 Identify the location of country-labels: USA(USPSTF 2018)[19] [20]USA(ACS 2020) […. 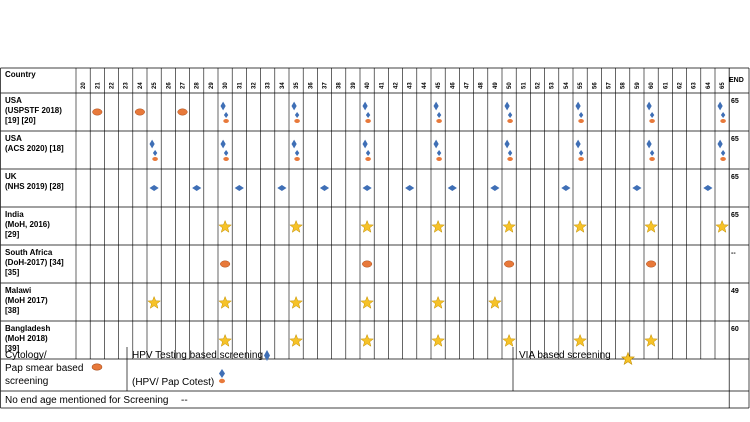
(34, 224).